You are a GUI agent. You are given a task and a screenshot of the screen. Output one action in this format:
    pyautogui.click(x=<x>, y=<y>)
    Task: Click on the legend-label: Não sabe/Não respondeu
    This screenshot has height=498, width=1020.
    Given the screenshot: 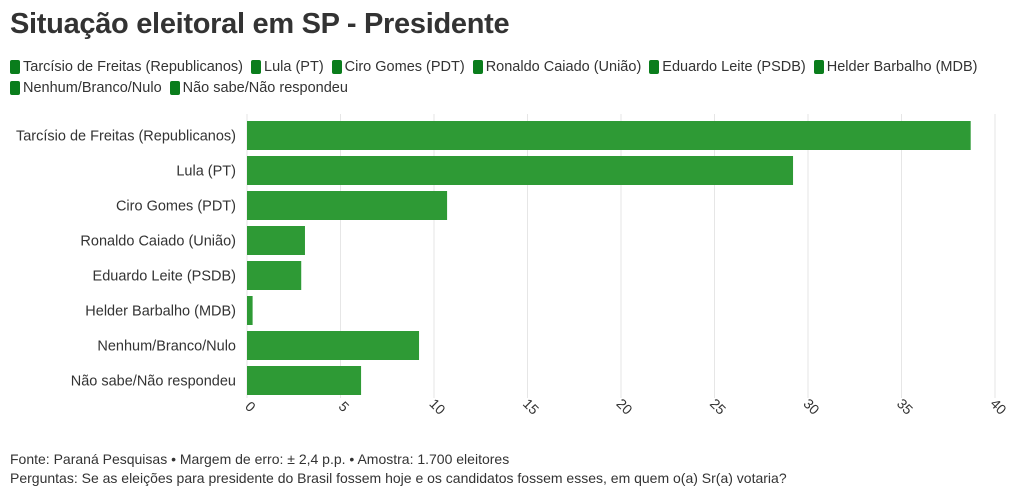 What is the action you would take?
    pyautogui.click(x=265, y=88)
    